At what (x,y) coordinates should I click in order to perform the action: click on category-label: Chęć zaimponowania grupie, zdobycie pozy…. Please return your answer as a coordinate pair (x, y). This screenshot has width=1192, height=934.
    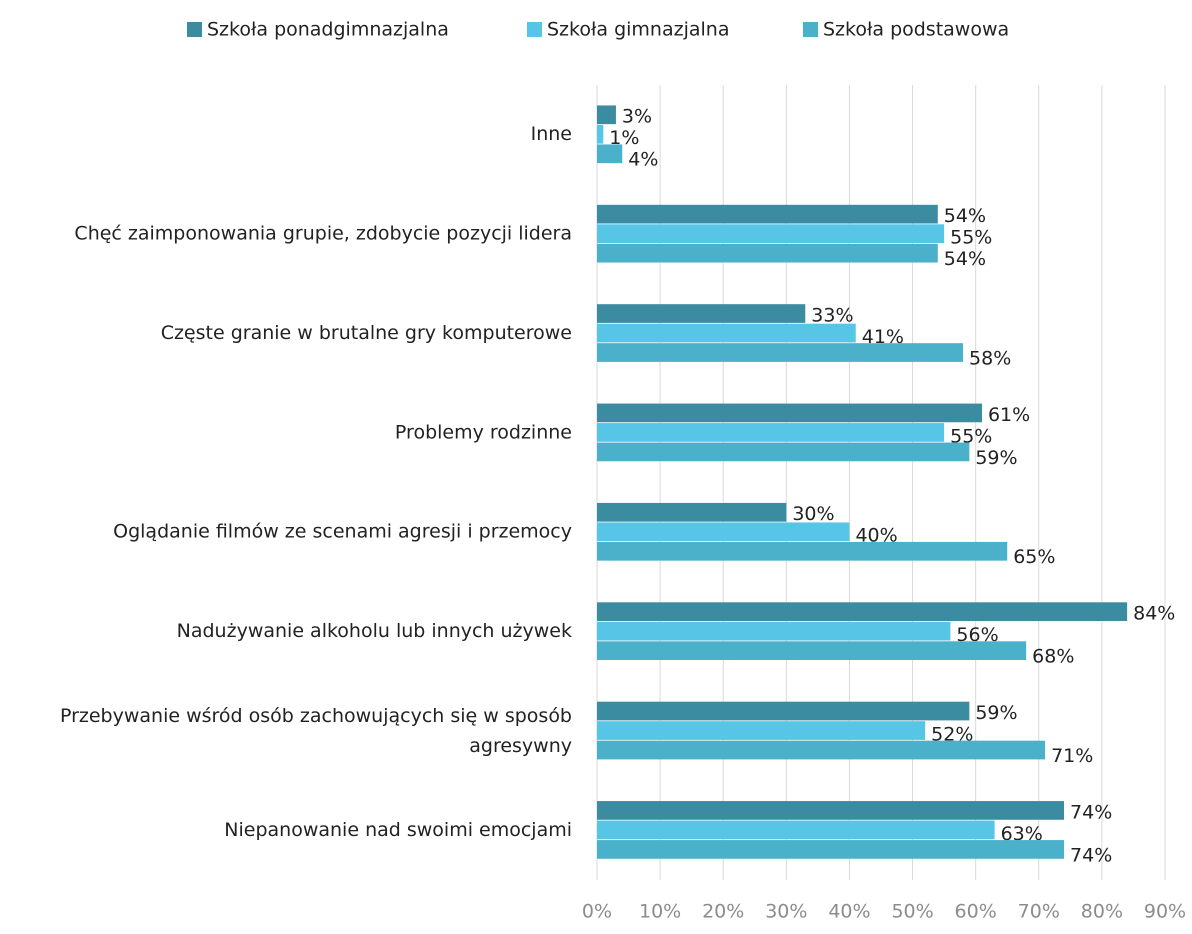
    Looking at the image, I should click on (323, 234).